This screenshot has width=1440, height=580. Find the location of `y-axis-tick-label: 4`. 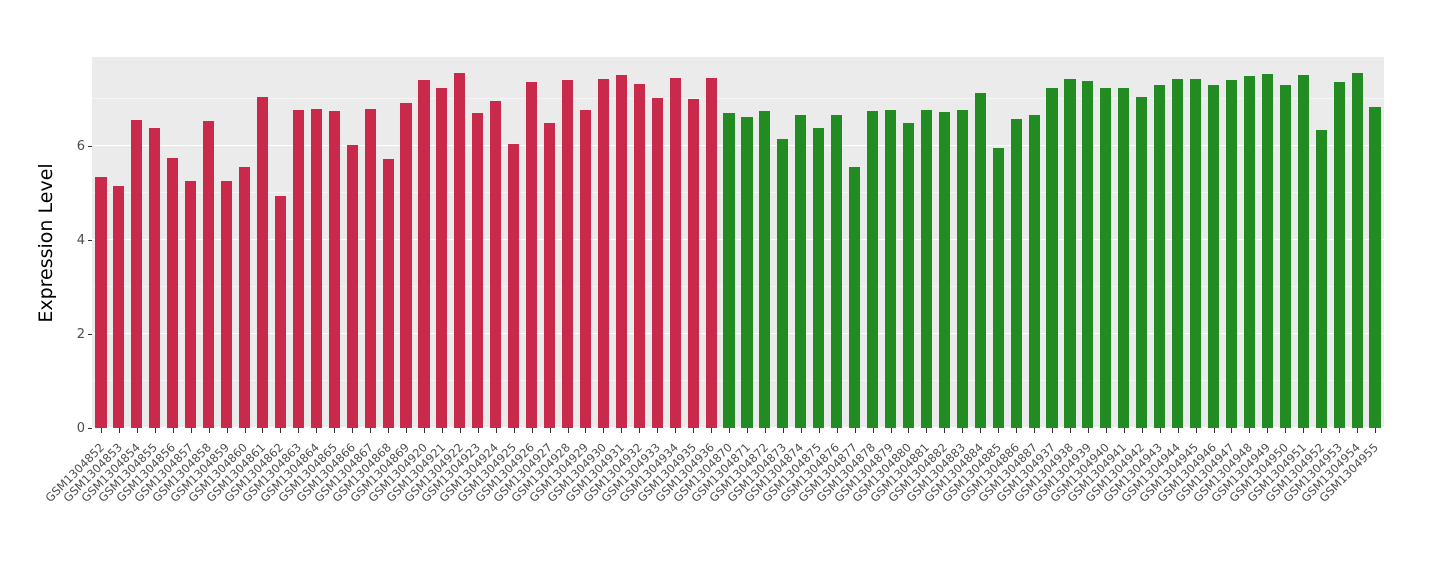

y-axis-tick-label: 4 is located at coordinates (80, 240).